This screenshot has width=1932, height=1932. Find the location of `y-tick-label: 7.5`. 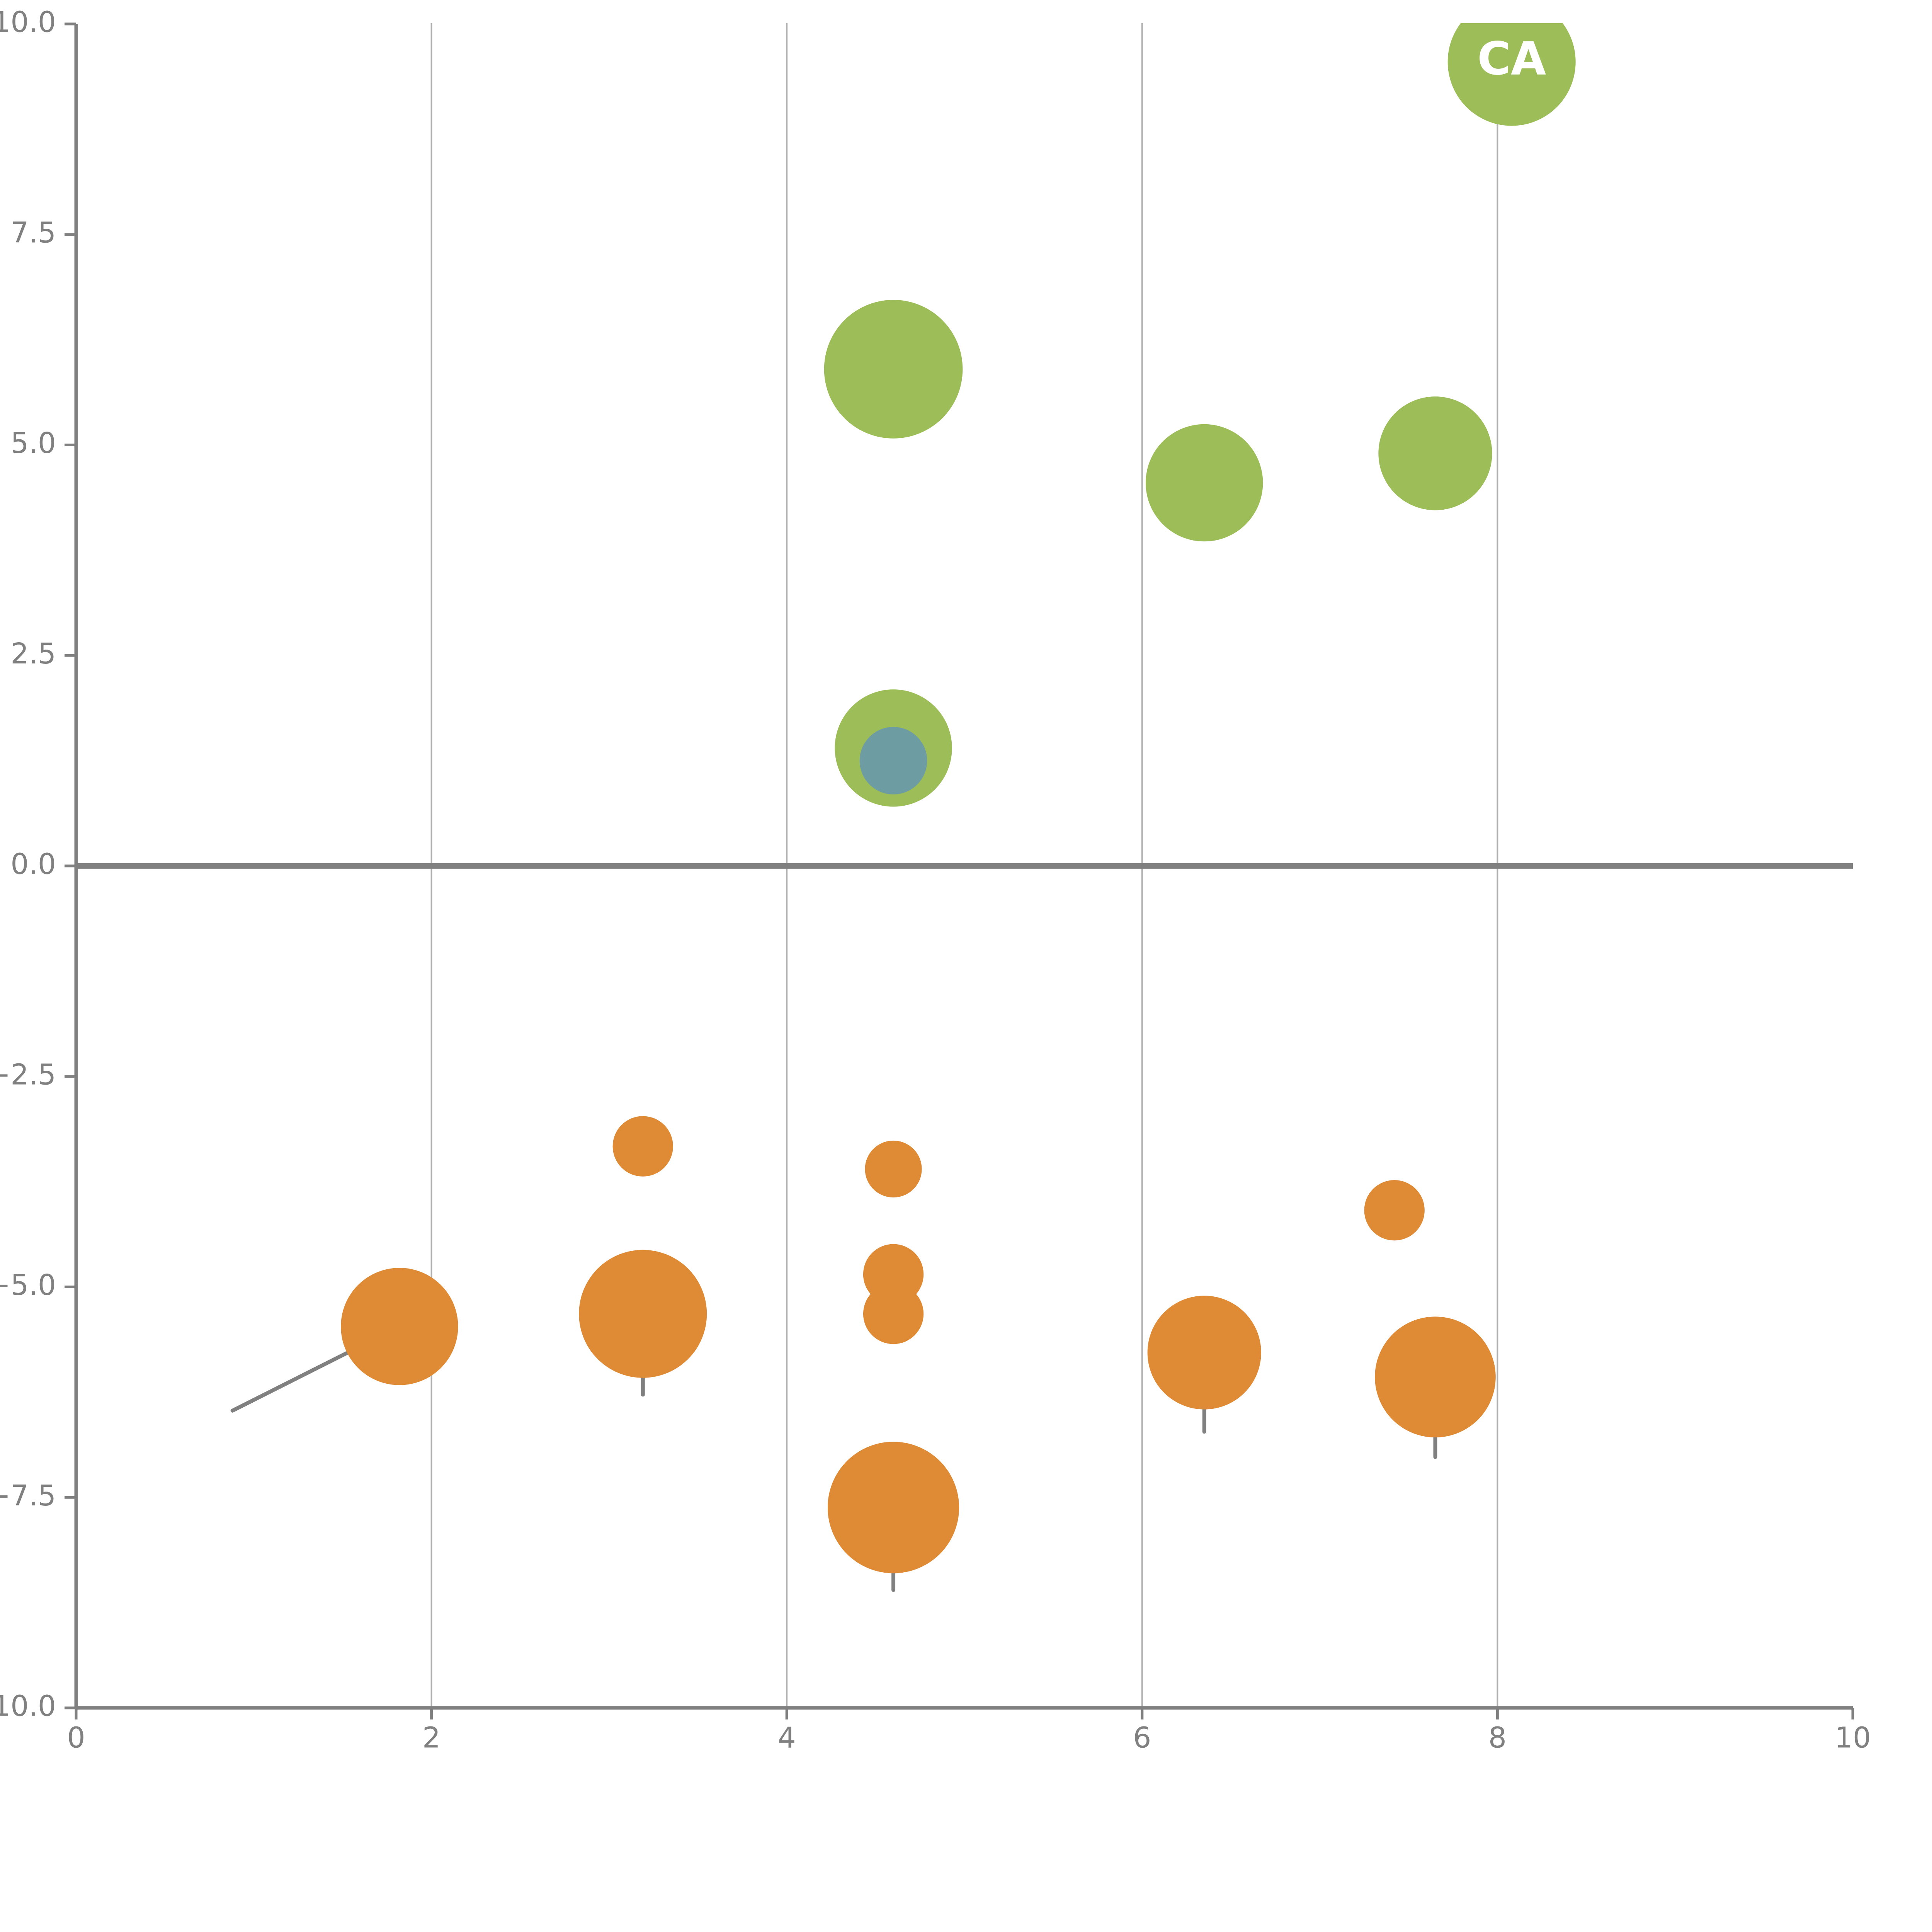

y-tick-label: 7.5 is located at coordinates (33, 232).